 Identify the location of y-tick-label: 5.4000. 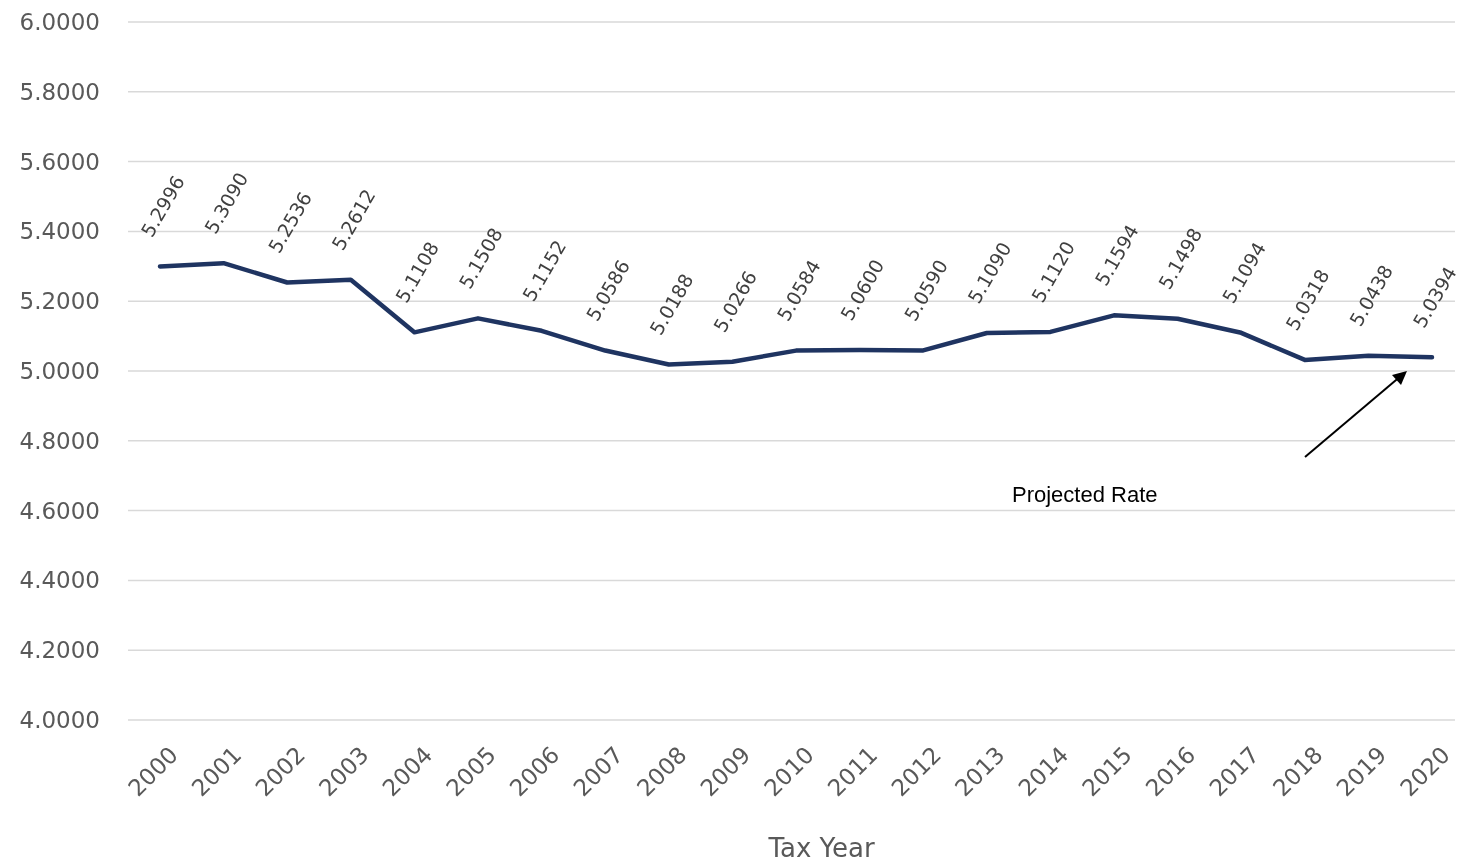
(59, 231).